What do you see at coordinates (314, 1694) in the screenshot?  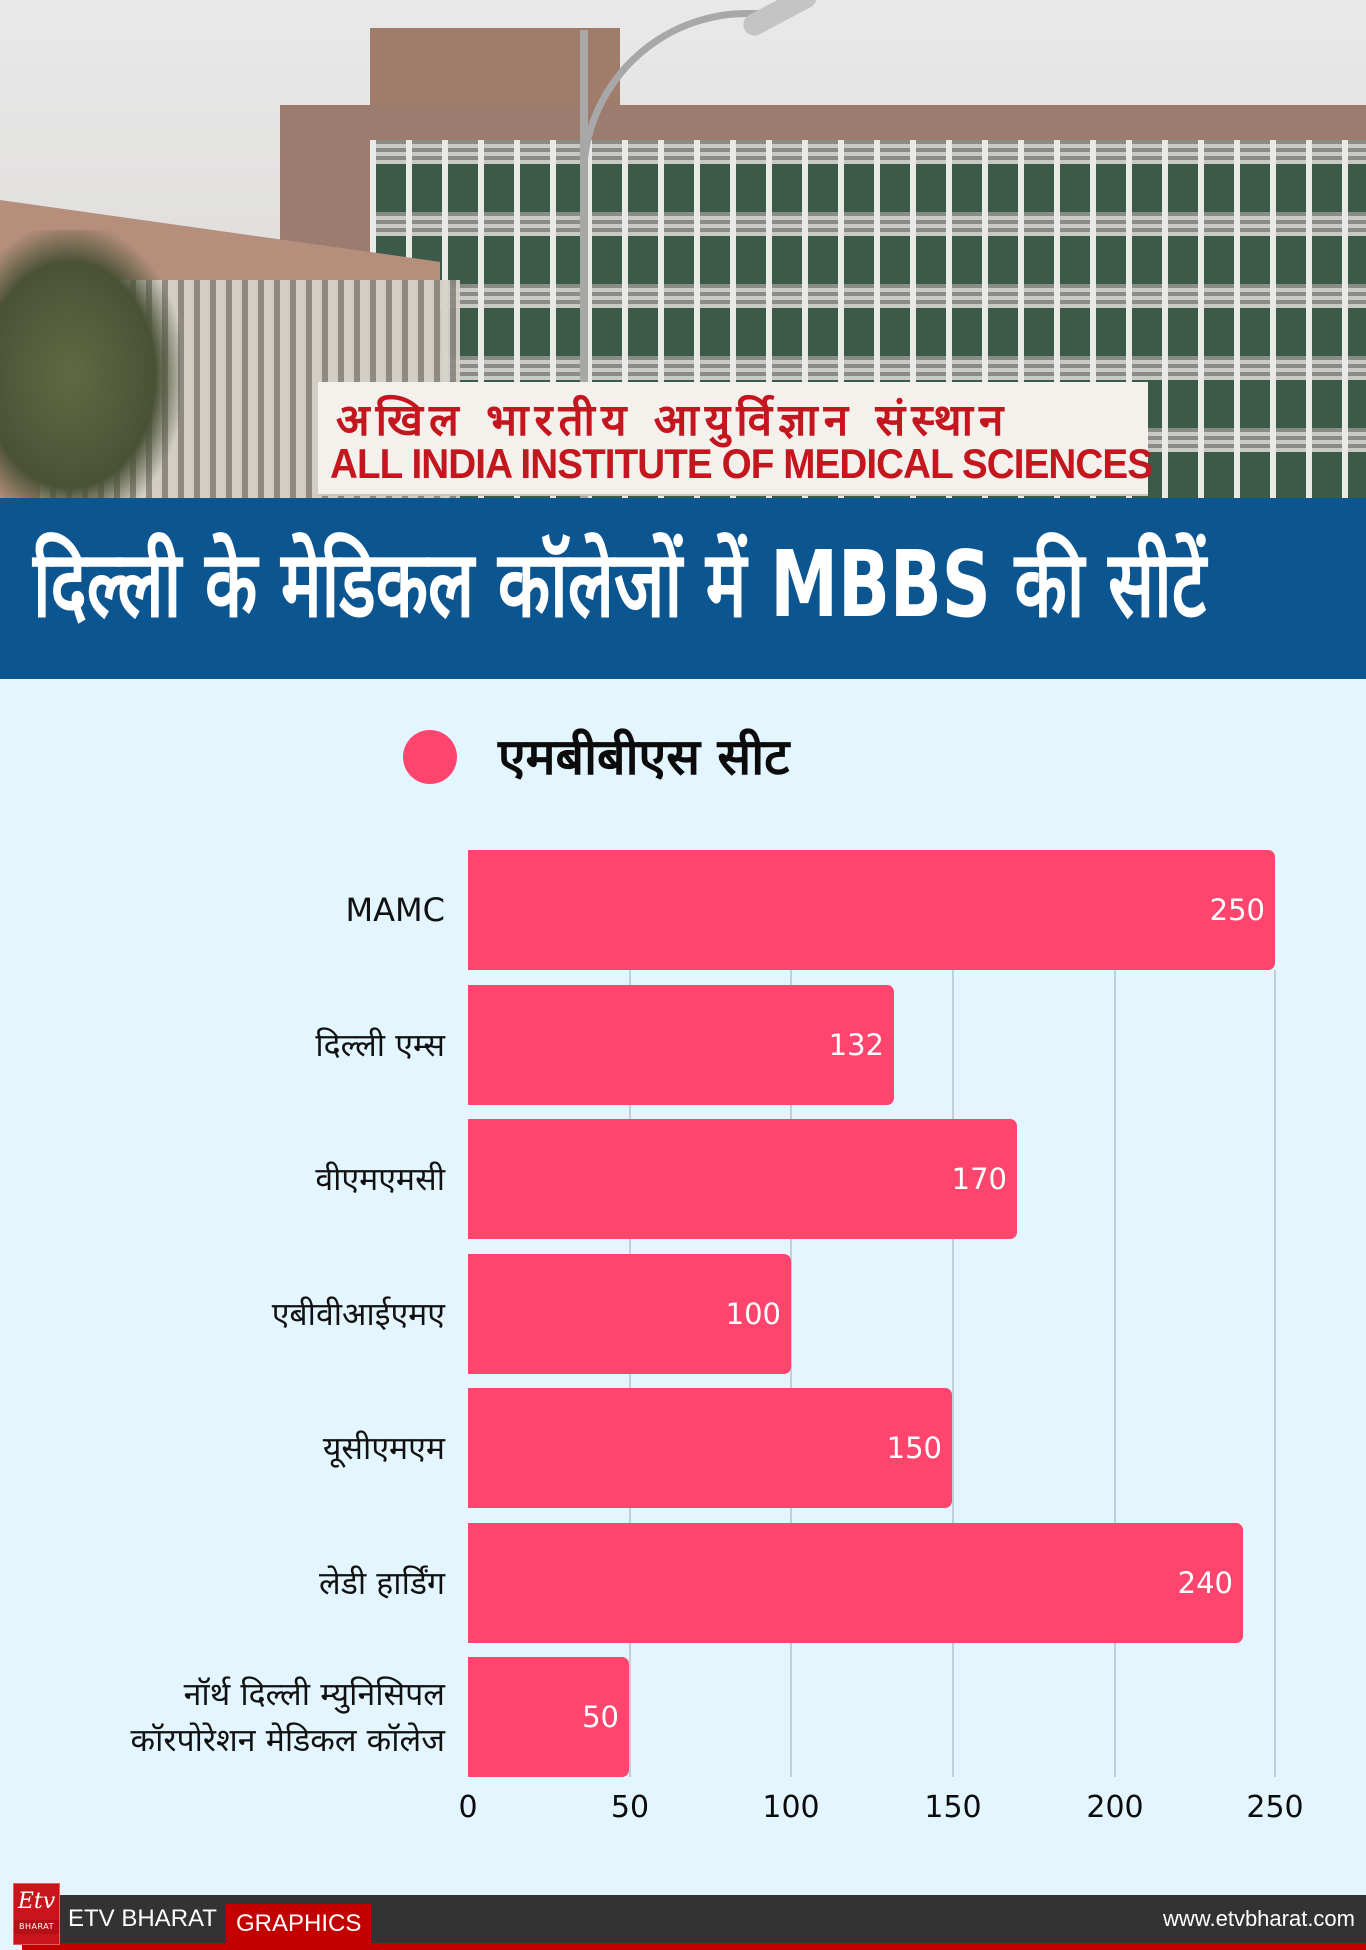 I see `category-label-line: नॉर्थ दिल्ली म्युनिसिपल` at bounding box center [314, 1694].